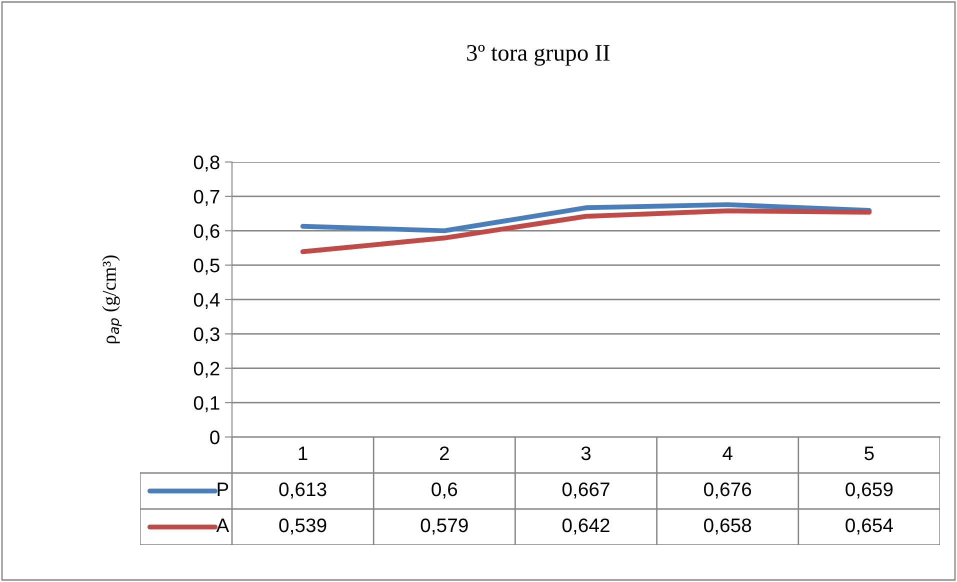 The height and width of the screenshot is (582, 957). What do you see at coordinates (207, 404) in the screenshot?
I see `y-tick-label: 0,1` at bounding box center [207, 404].